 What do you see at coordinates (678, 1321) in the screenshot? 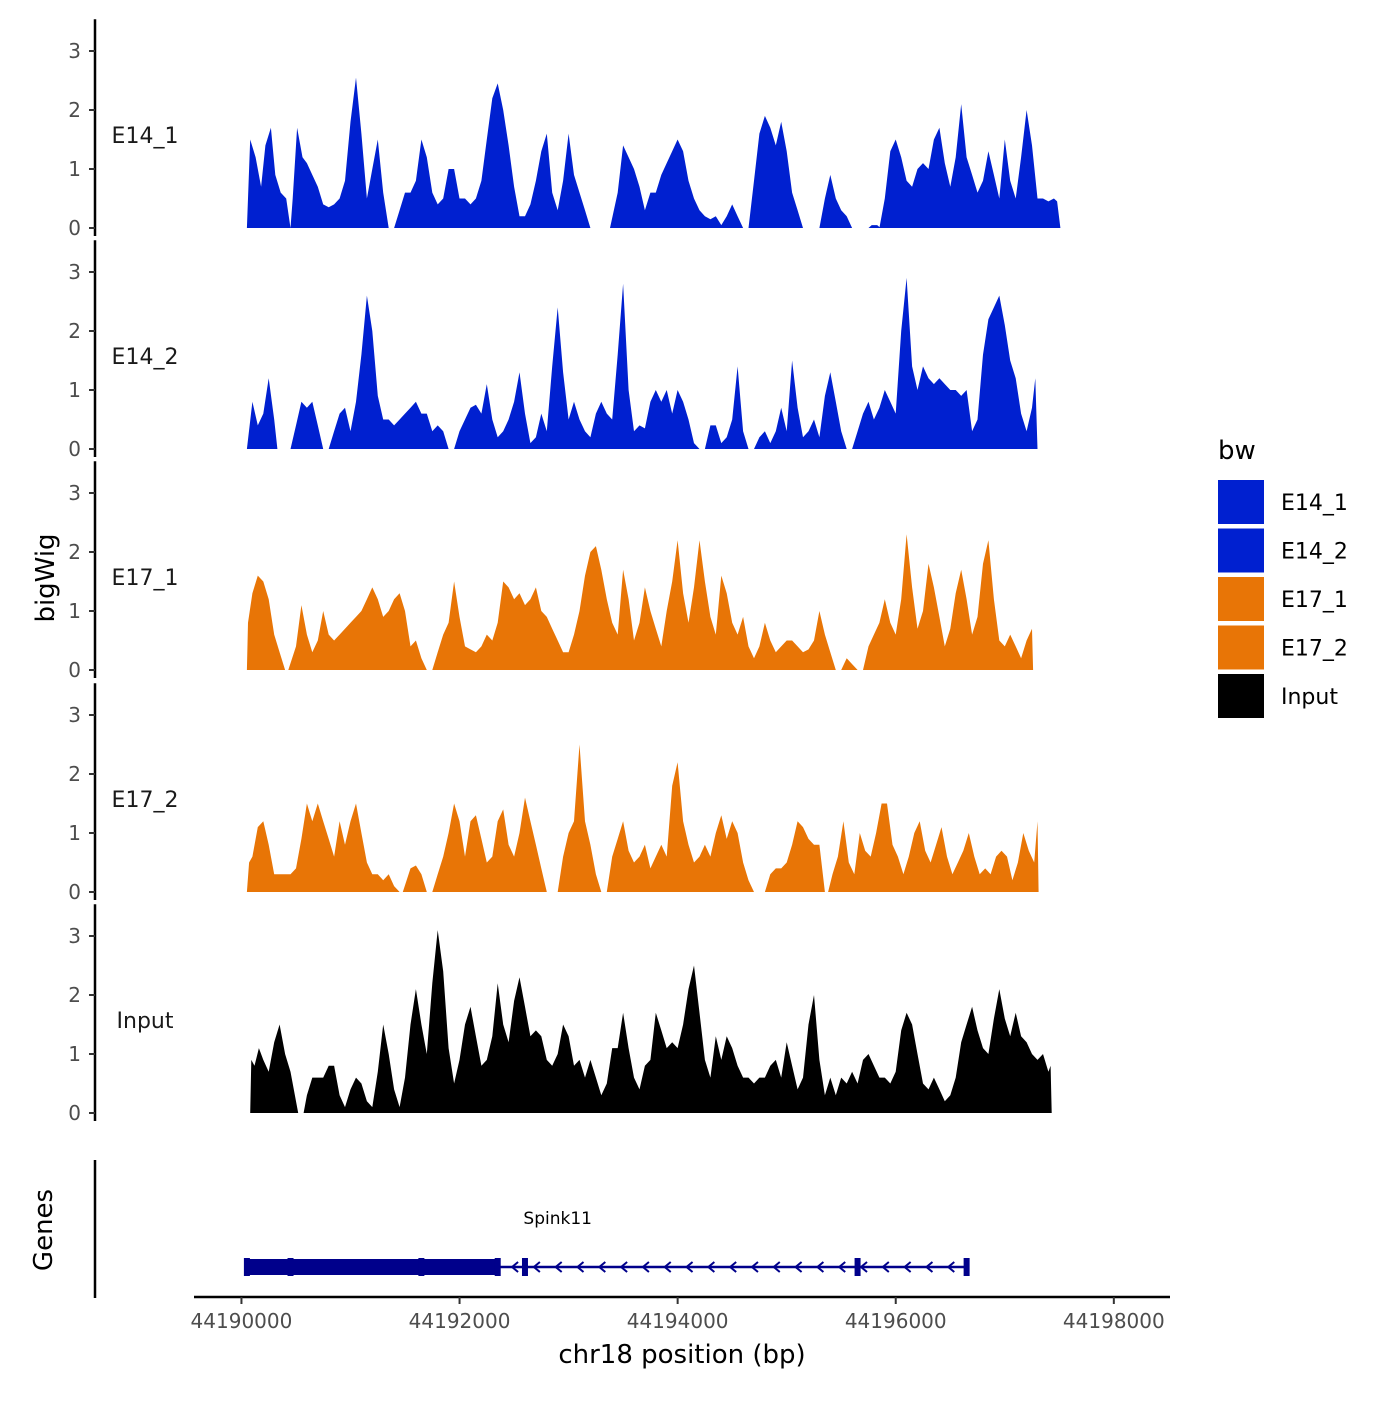
I see `x-tick-label: 44194000` at bounding box center [678, 1321].